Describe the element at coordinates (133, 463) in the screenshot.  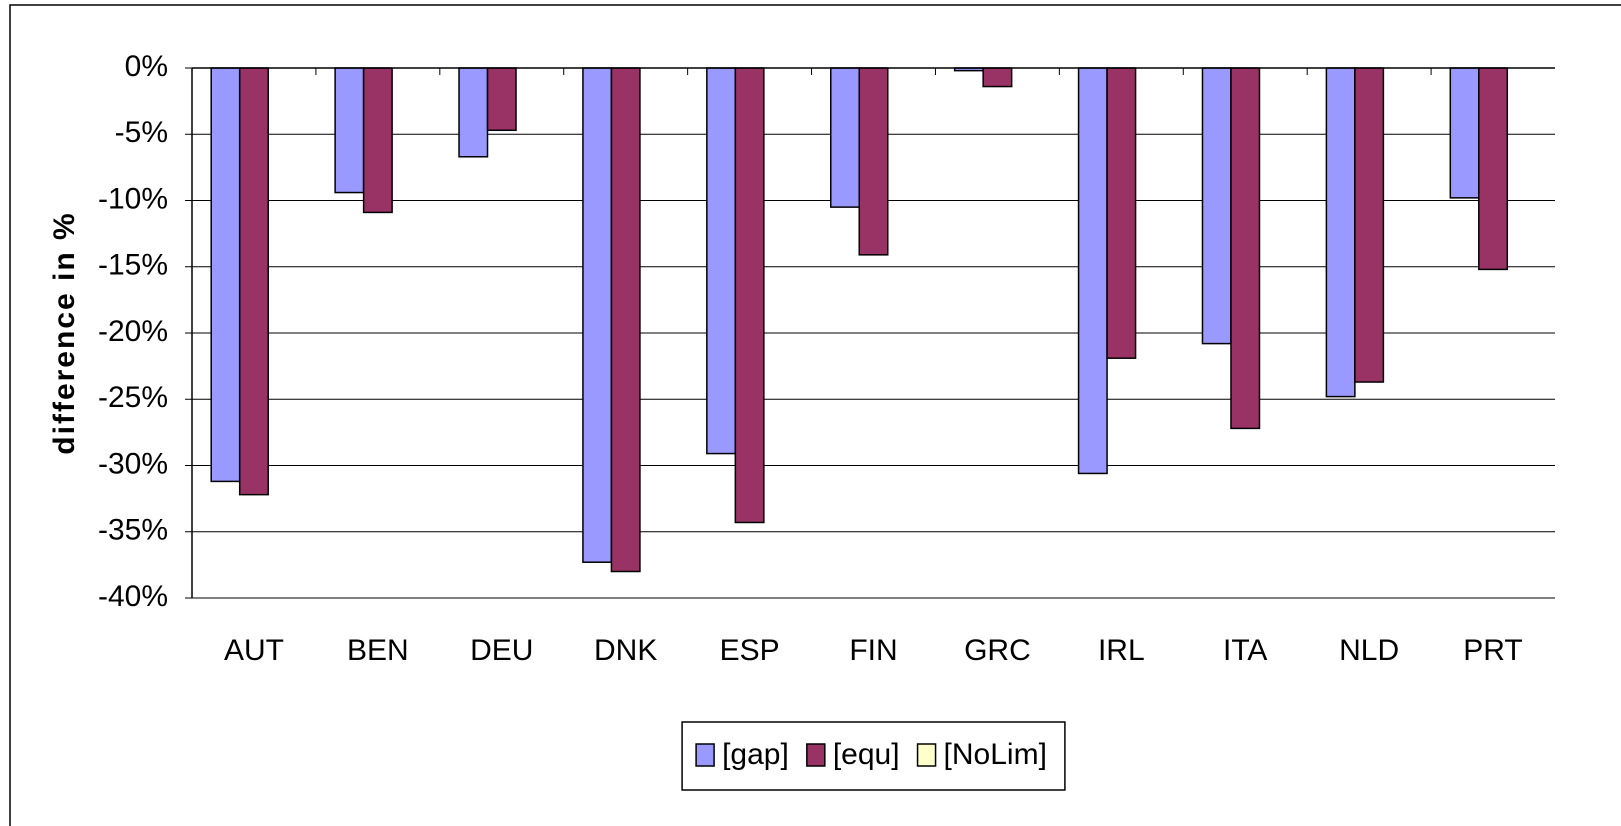
I see `y-tick-label: -30%` at that location.